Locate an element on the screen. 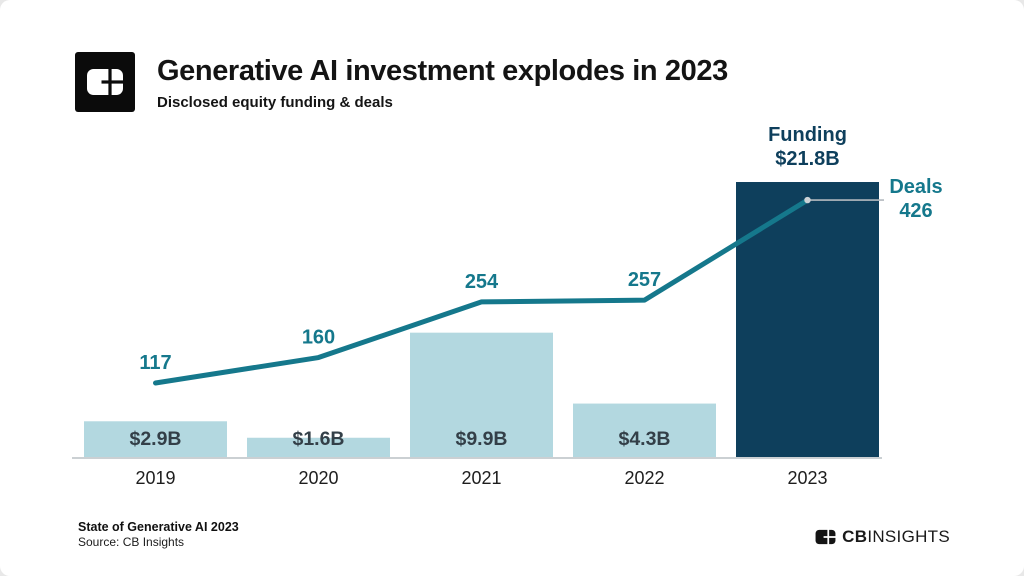  deals-annotation: Deals 426 is located at coordinates (916, 199).